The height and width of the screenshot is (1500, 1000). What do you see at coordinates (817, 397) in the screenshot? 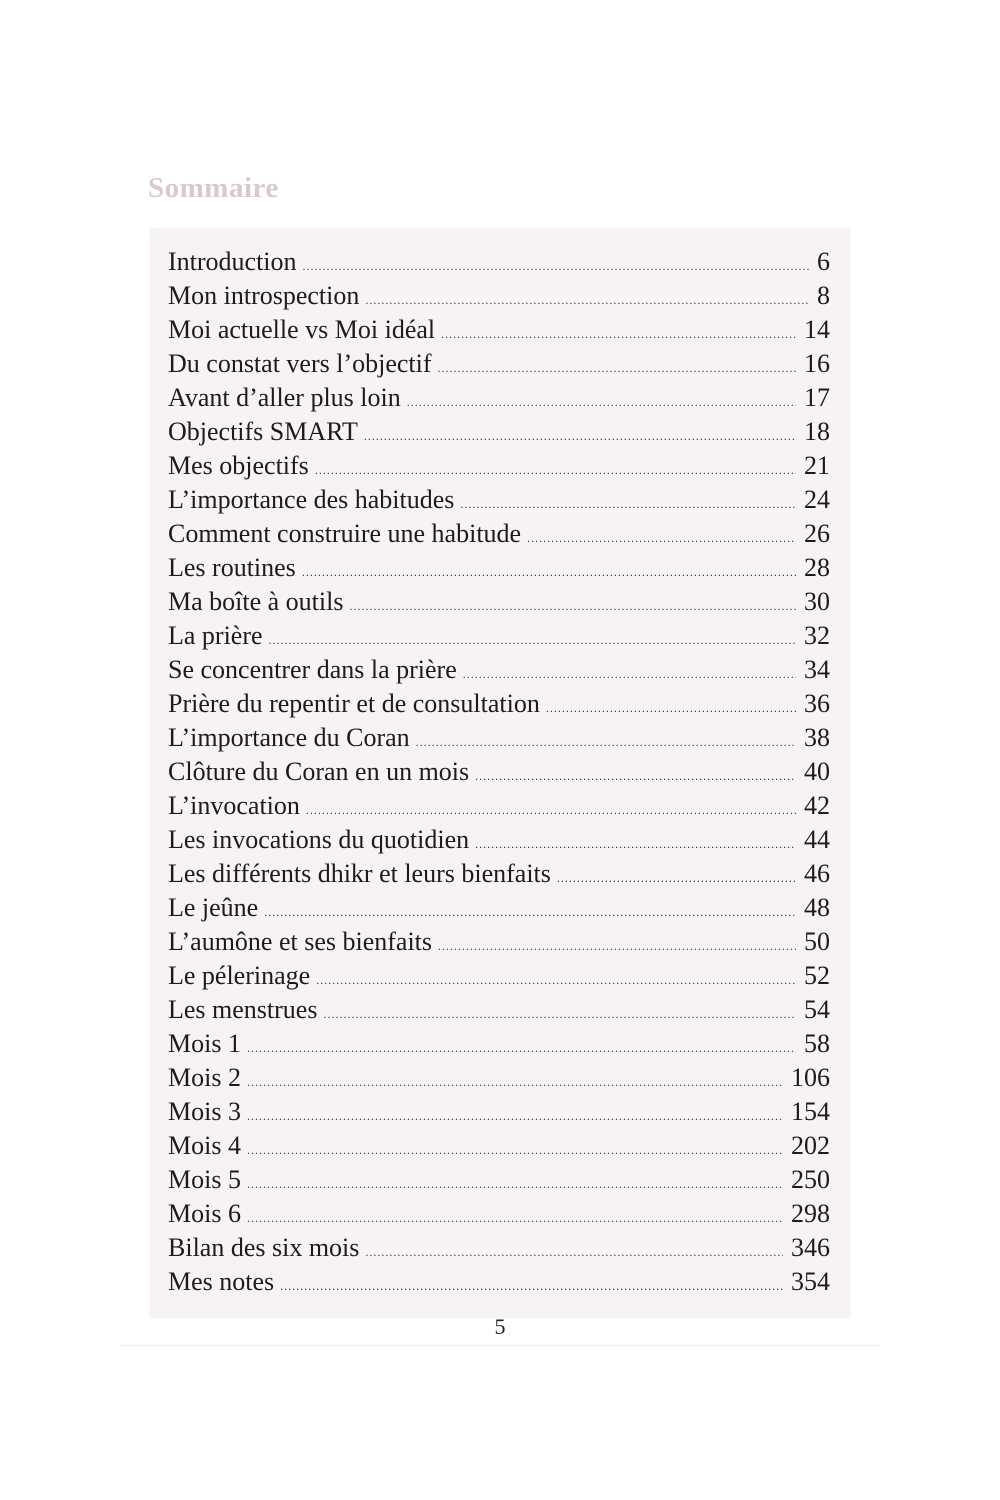
I see `toc-entry-page: 17` at bounding box center [817, 397].